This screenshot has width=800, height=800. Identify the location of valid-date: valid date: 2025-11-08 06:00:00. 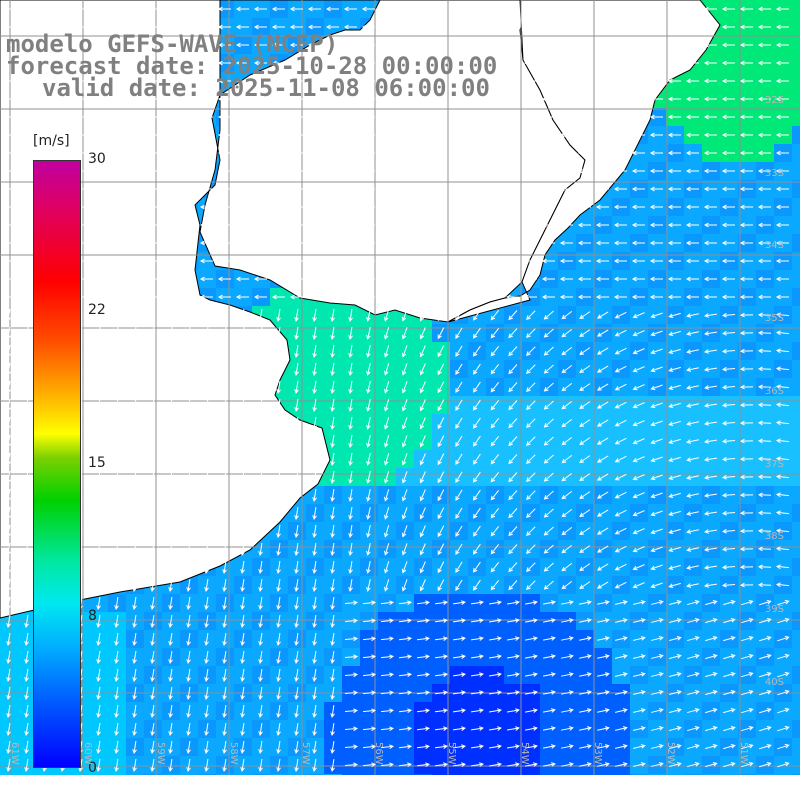
(266, 88).